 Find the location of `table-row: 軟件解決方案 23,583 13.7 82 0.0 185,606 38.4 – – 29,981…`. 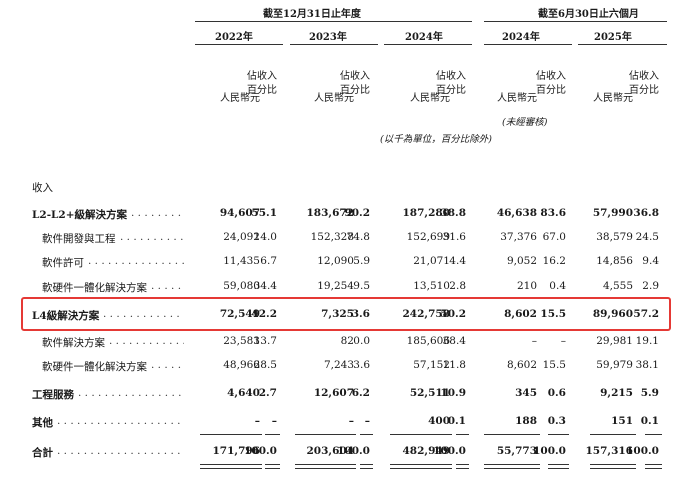

table-row: 軟件解決方案 23,583 13.7 82 0.0 185,606 38.4 – – 29,981… is located at coordinates (346, 342).